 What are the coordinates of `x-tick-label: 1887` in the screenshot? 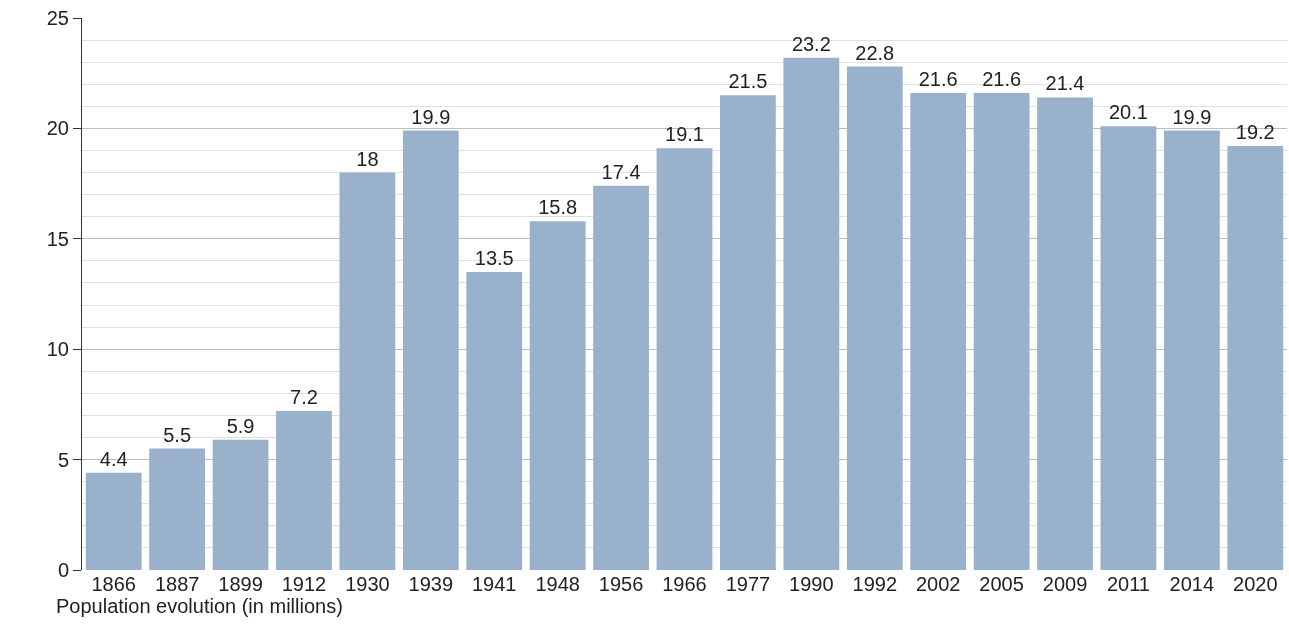 It's located at (177, 584).